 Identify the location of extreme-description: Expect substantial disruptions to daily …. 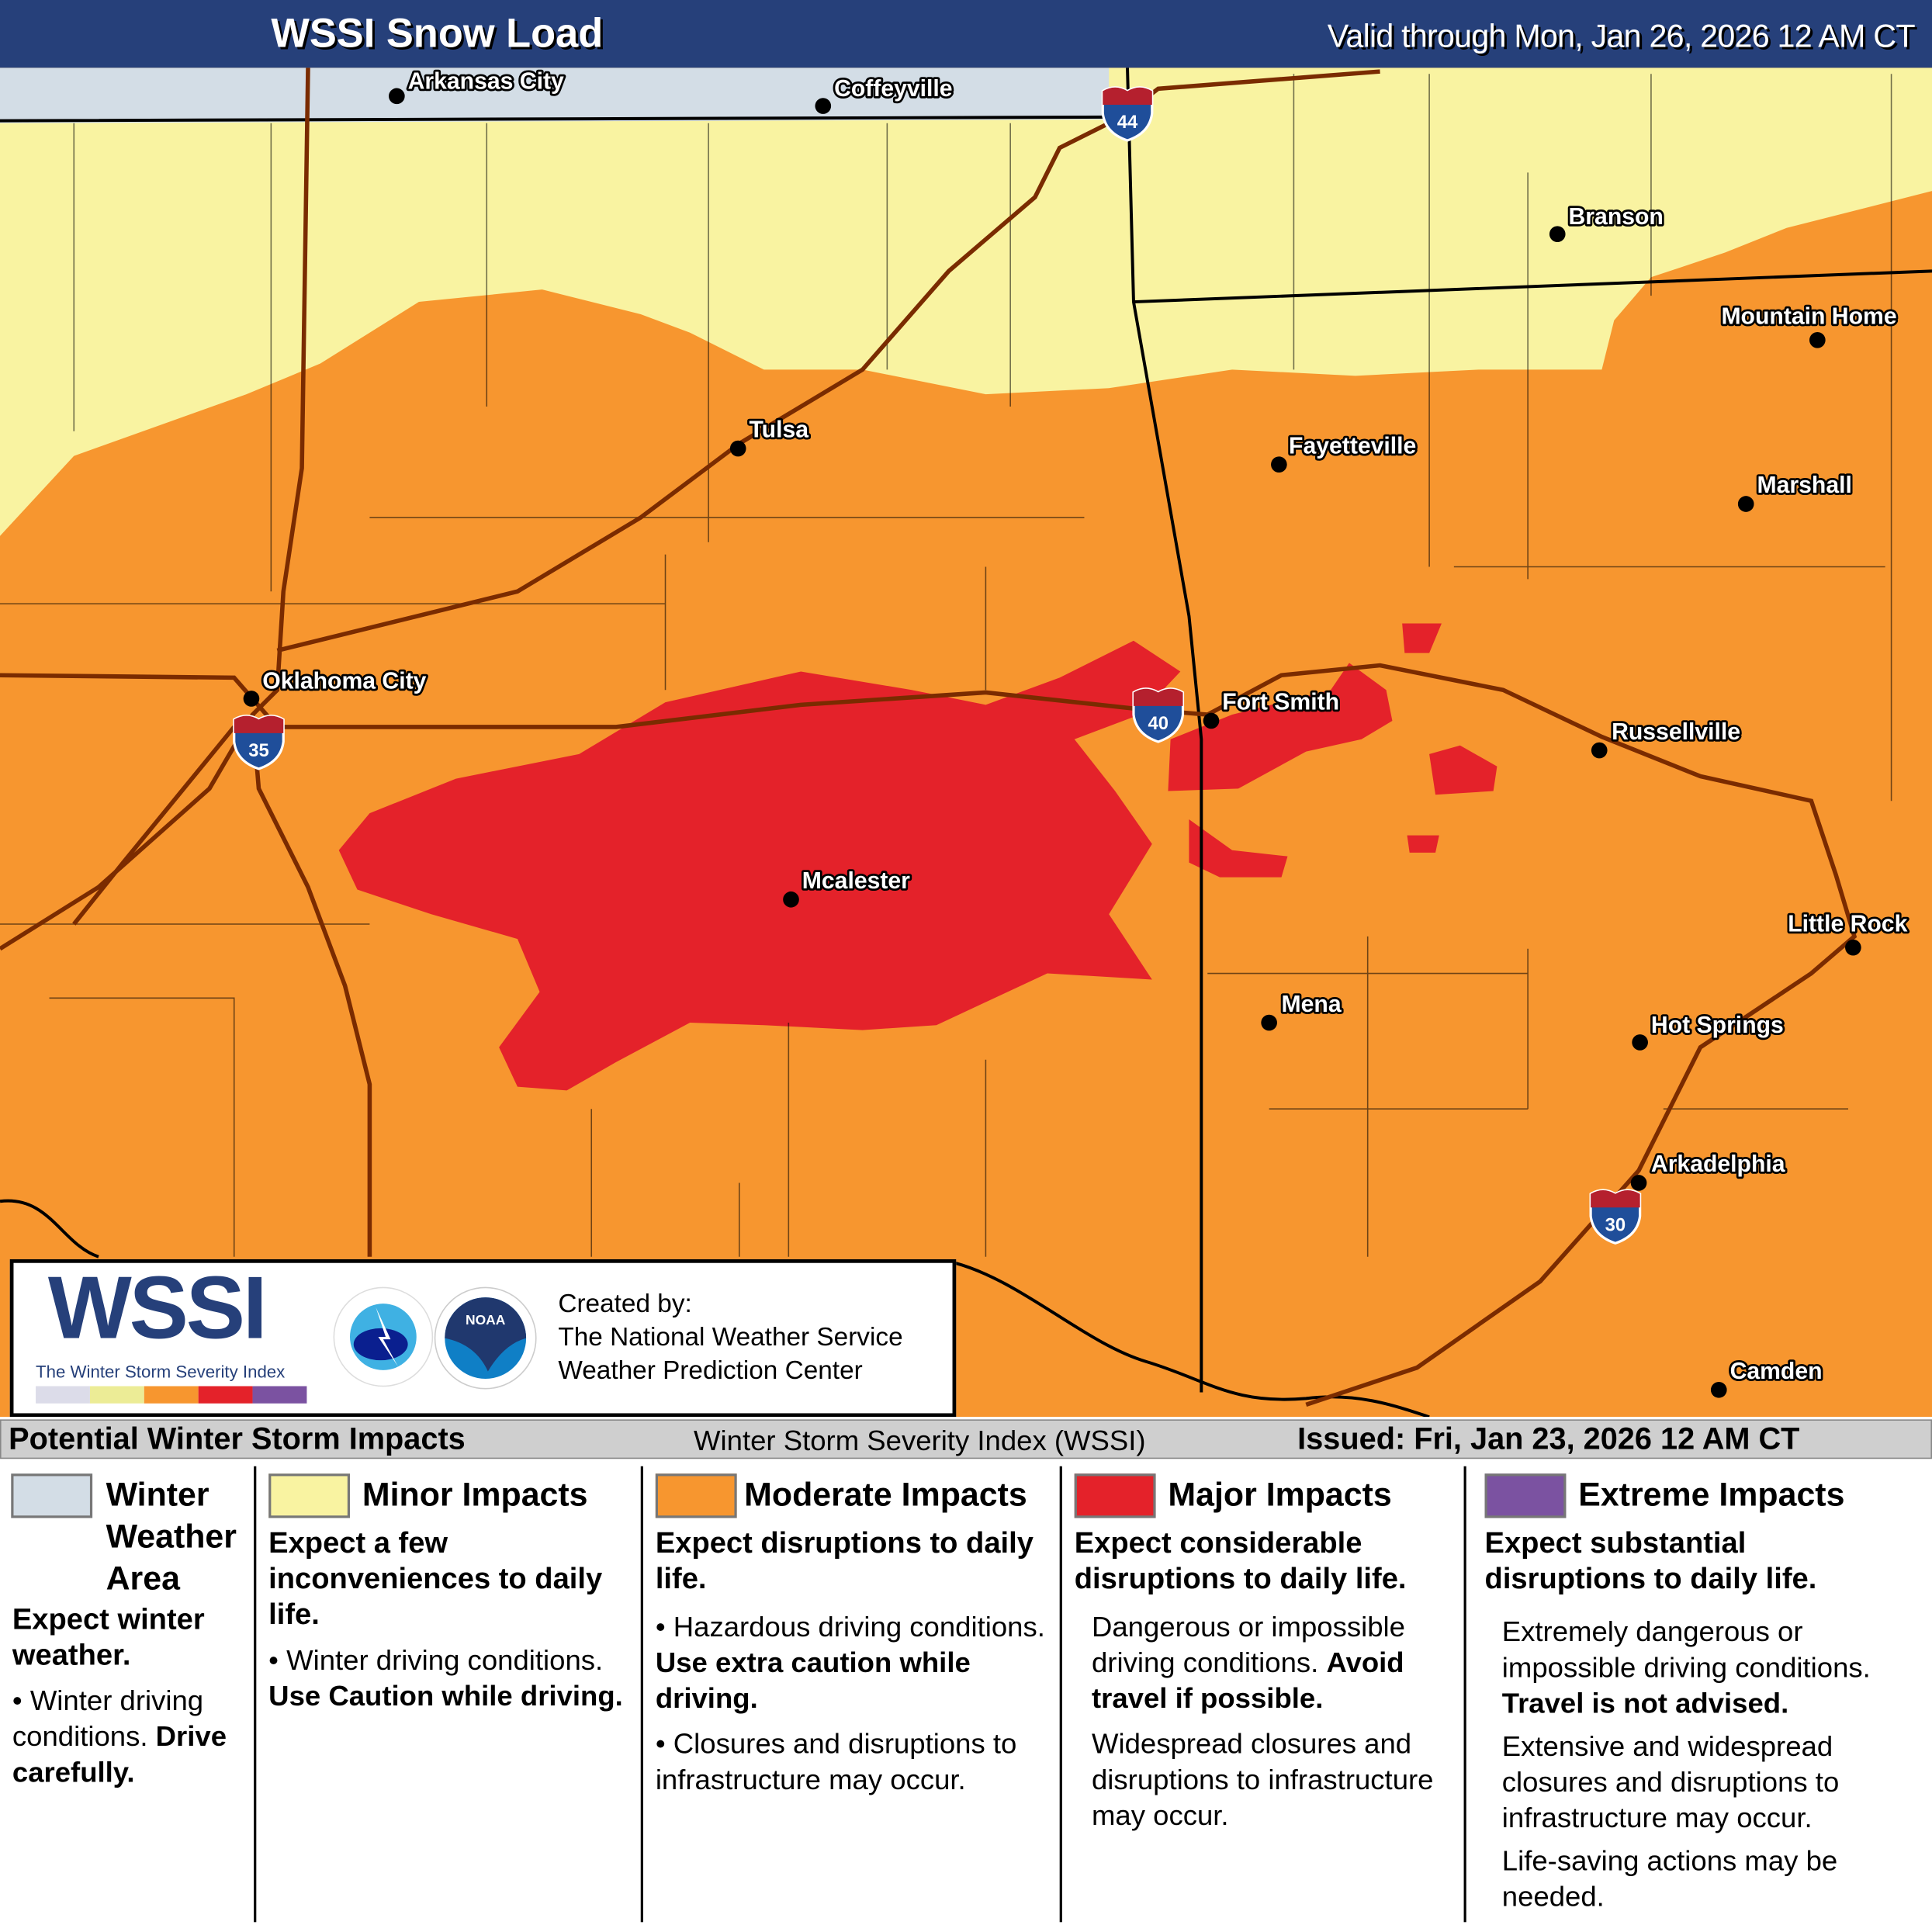
(1677, 1719).